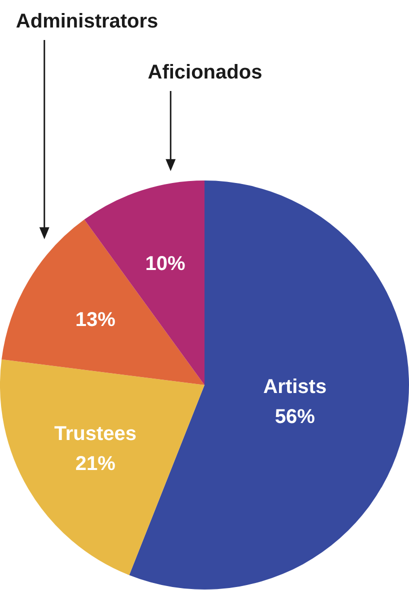  Describe the element at coordinates (87, 21) in the screenshot. I see `slice-label: Administrators` at that location.